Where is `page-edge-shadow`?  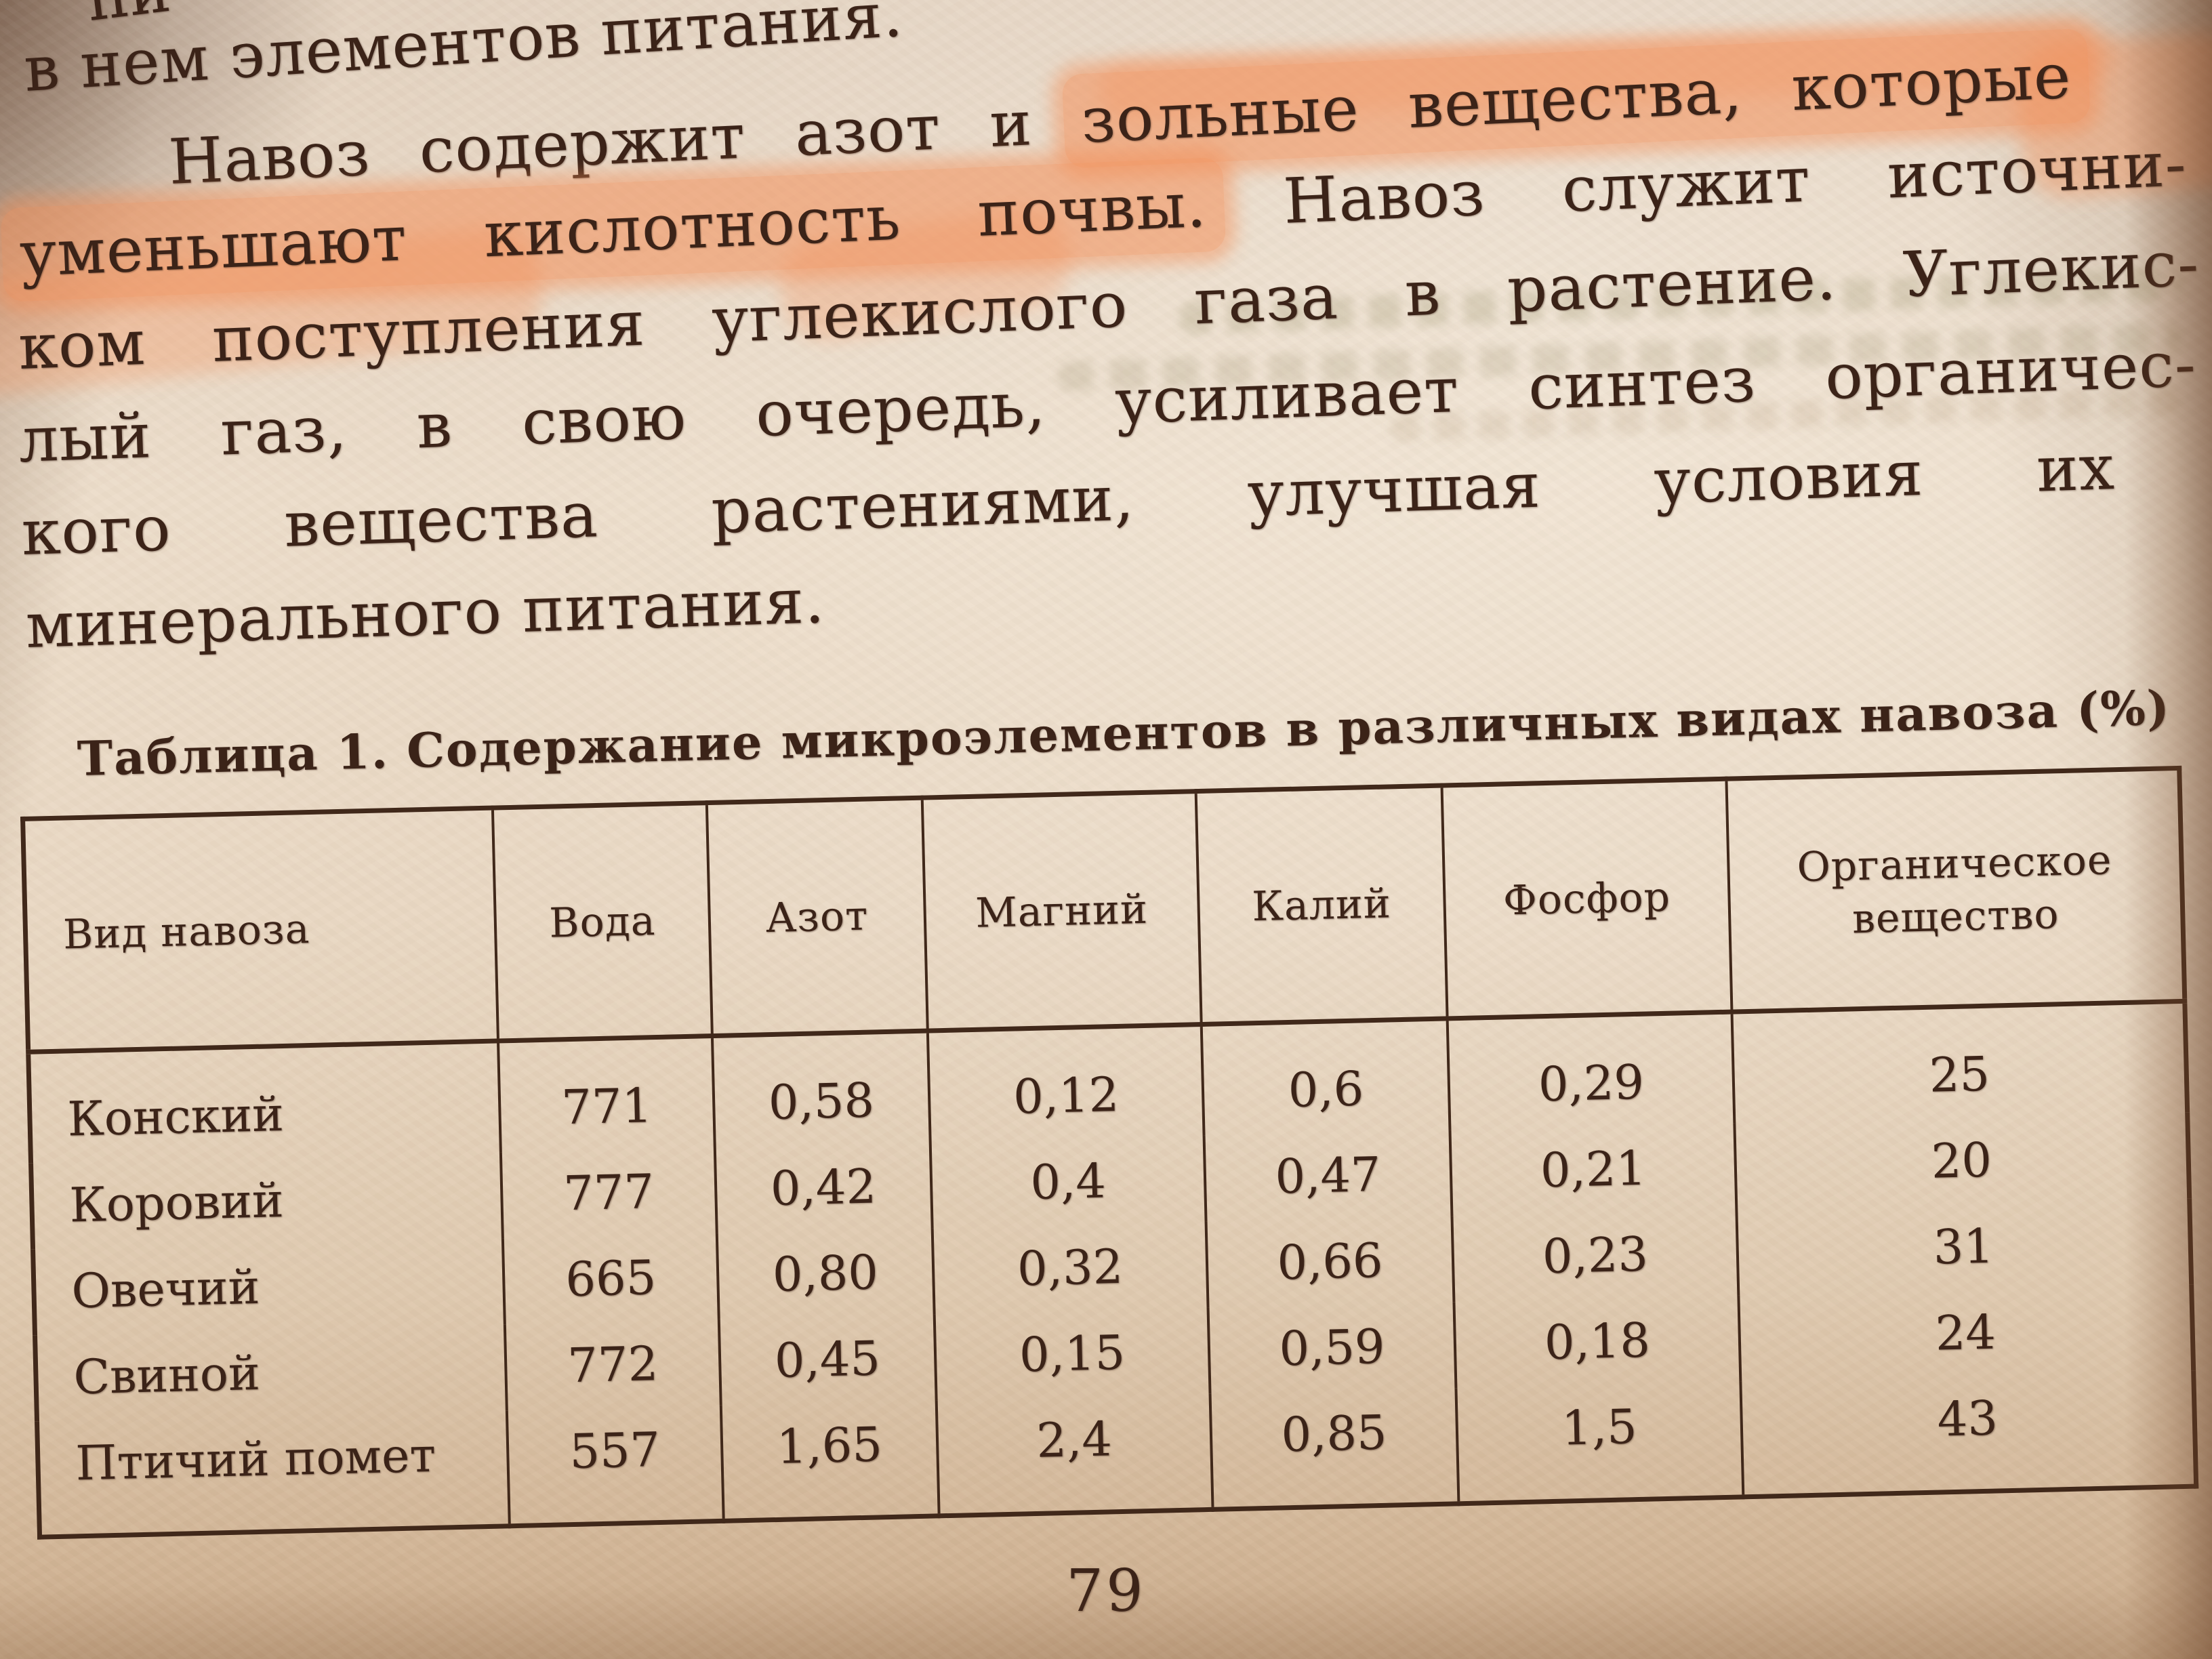
page-edge-shadow is located at coordinates (2168, 829).